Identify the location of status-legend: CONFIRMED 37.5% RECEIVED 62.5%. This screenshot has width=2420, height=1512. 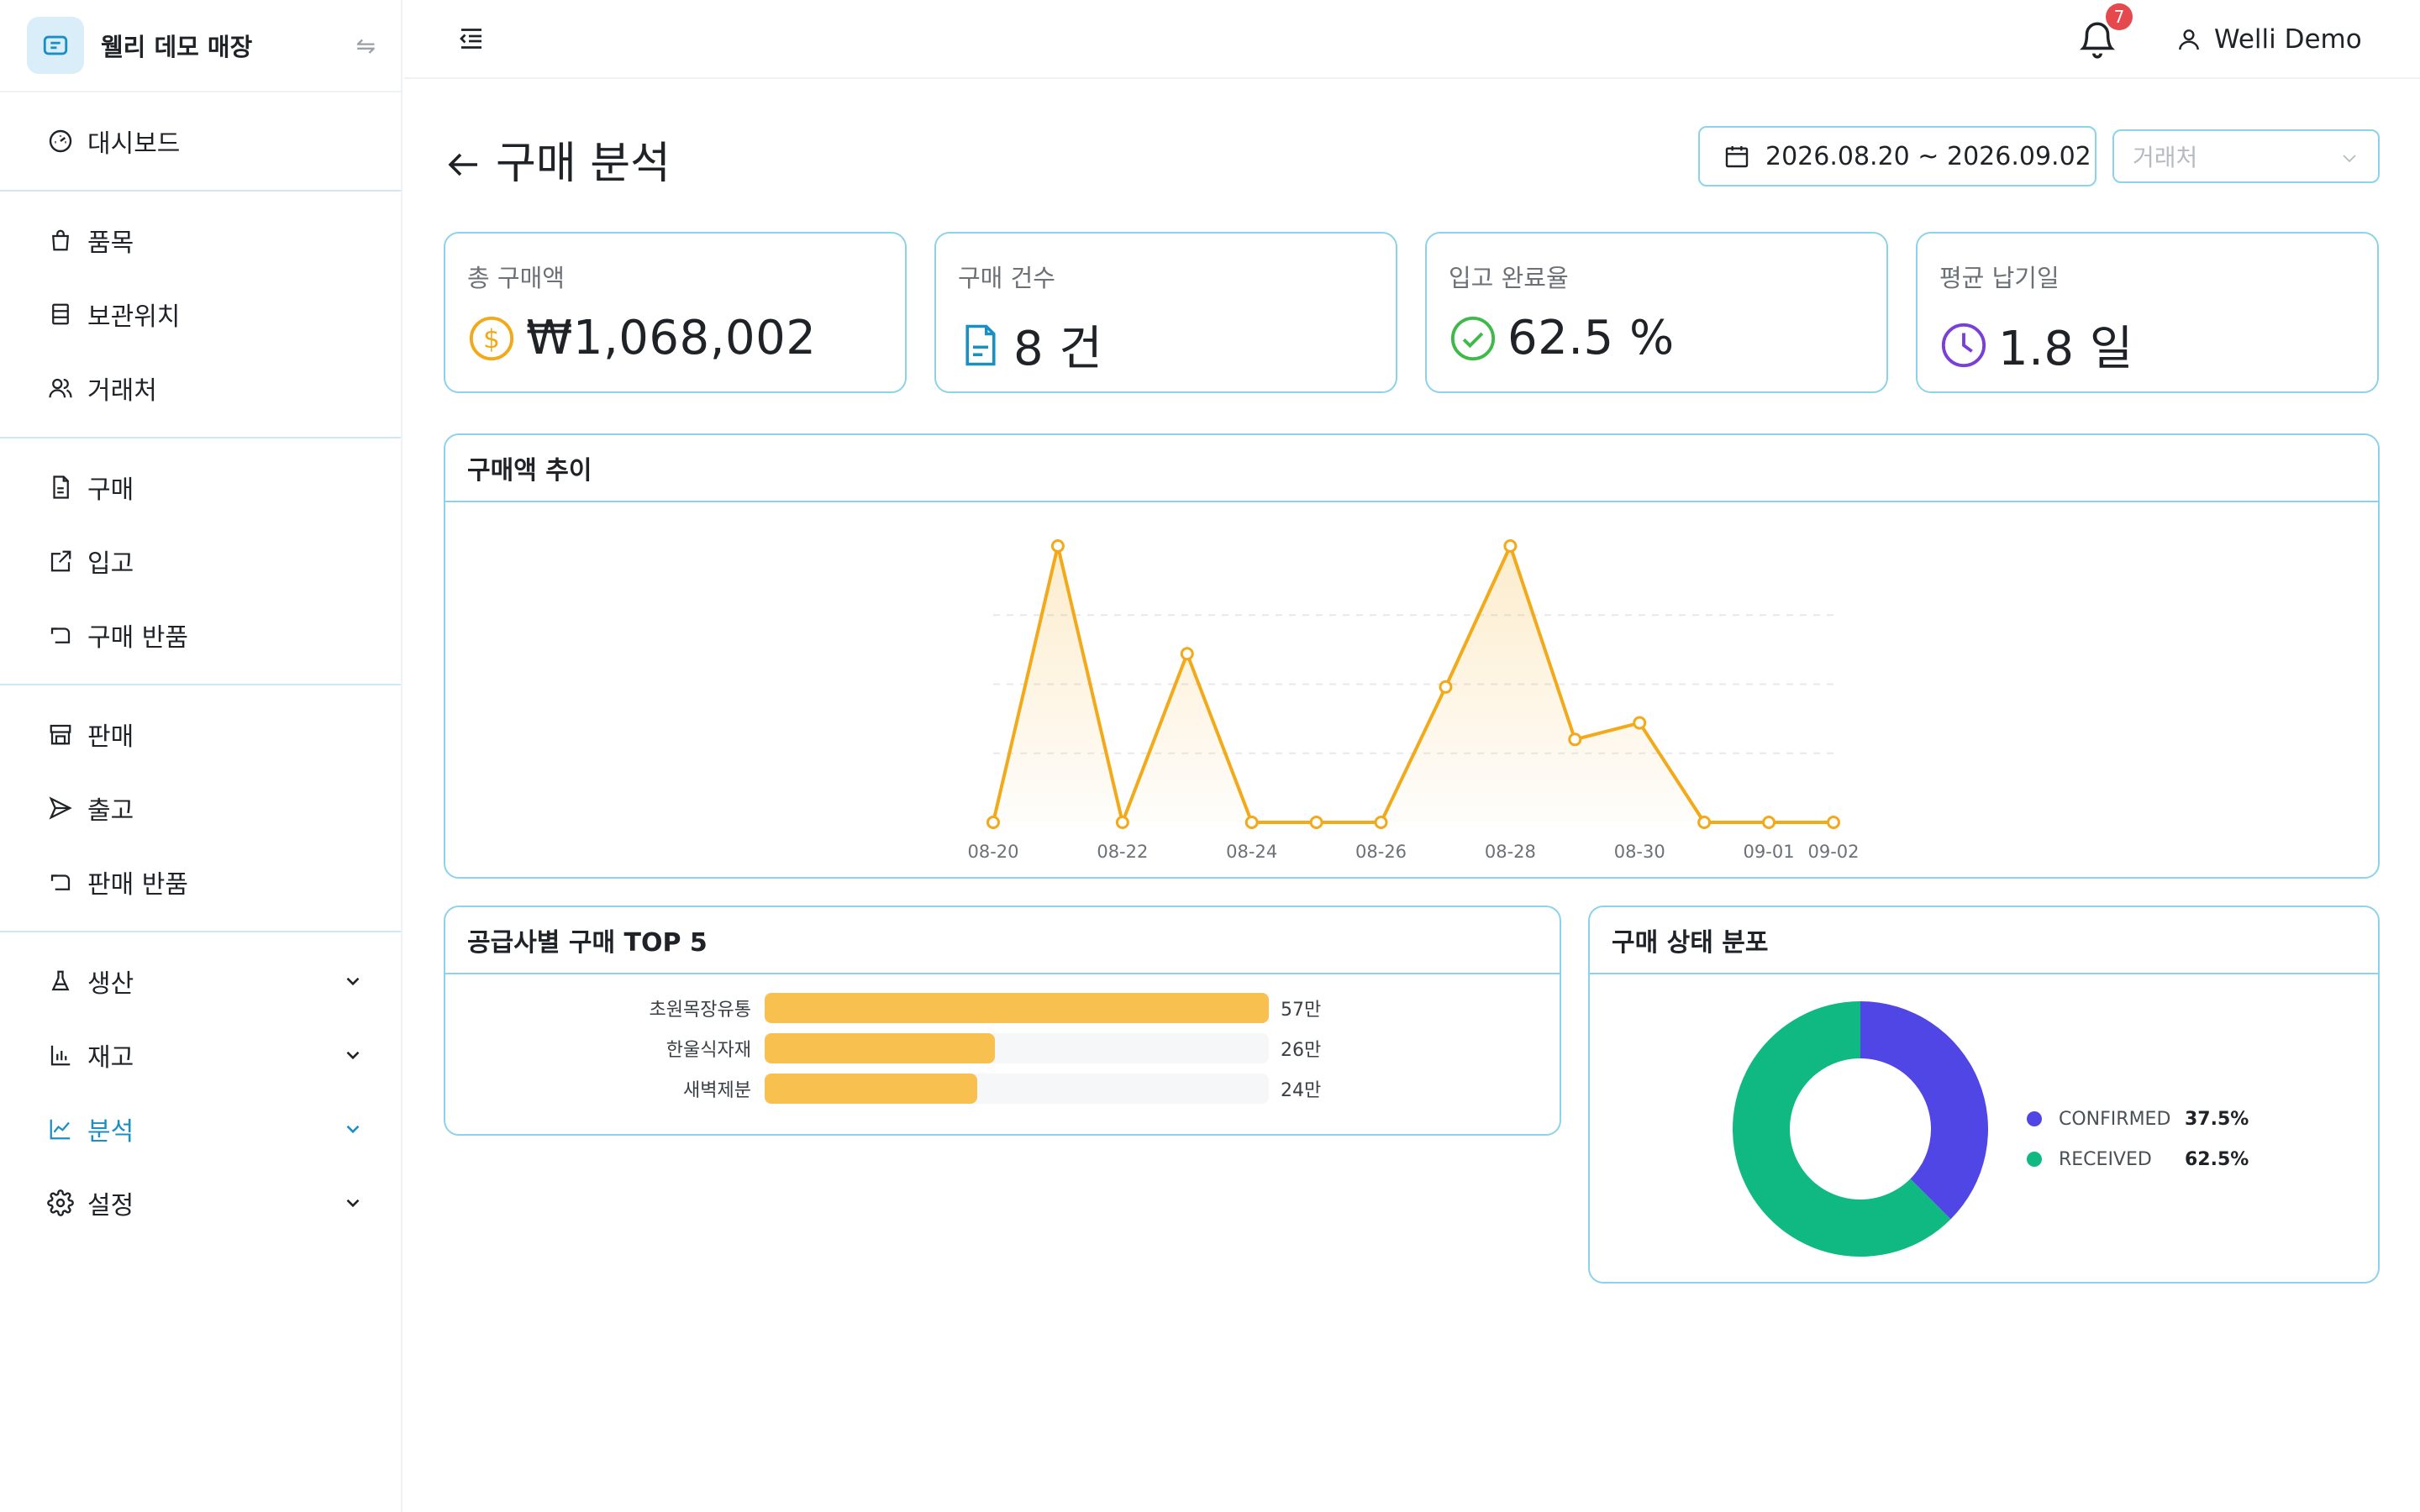
(2138, 1139).